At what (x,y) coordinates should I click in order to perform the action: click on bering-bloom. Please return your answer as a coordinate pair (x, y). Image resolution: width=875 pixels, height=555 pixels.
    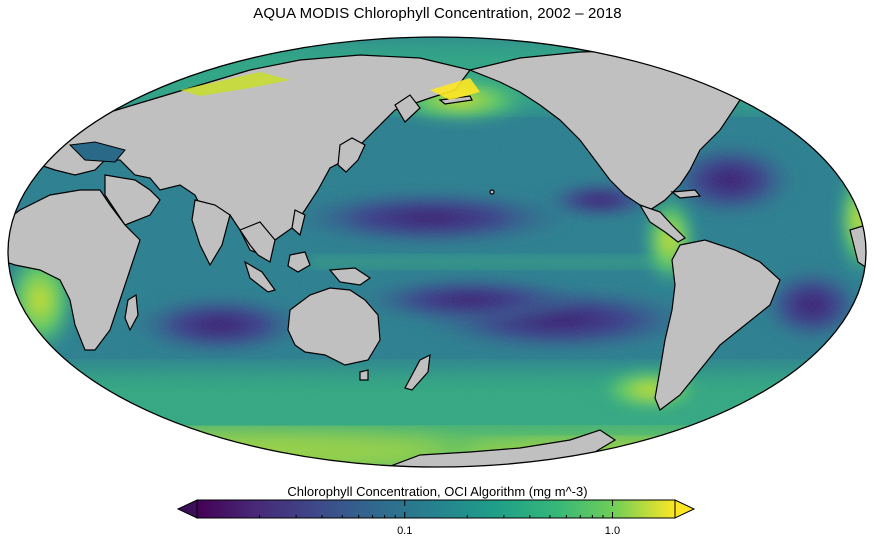
    Looking at the image, I should click on (455, 89).